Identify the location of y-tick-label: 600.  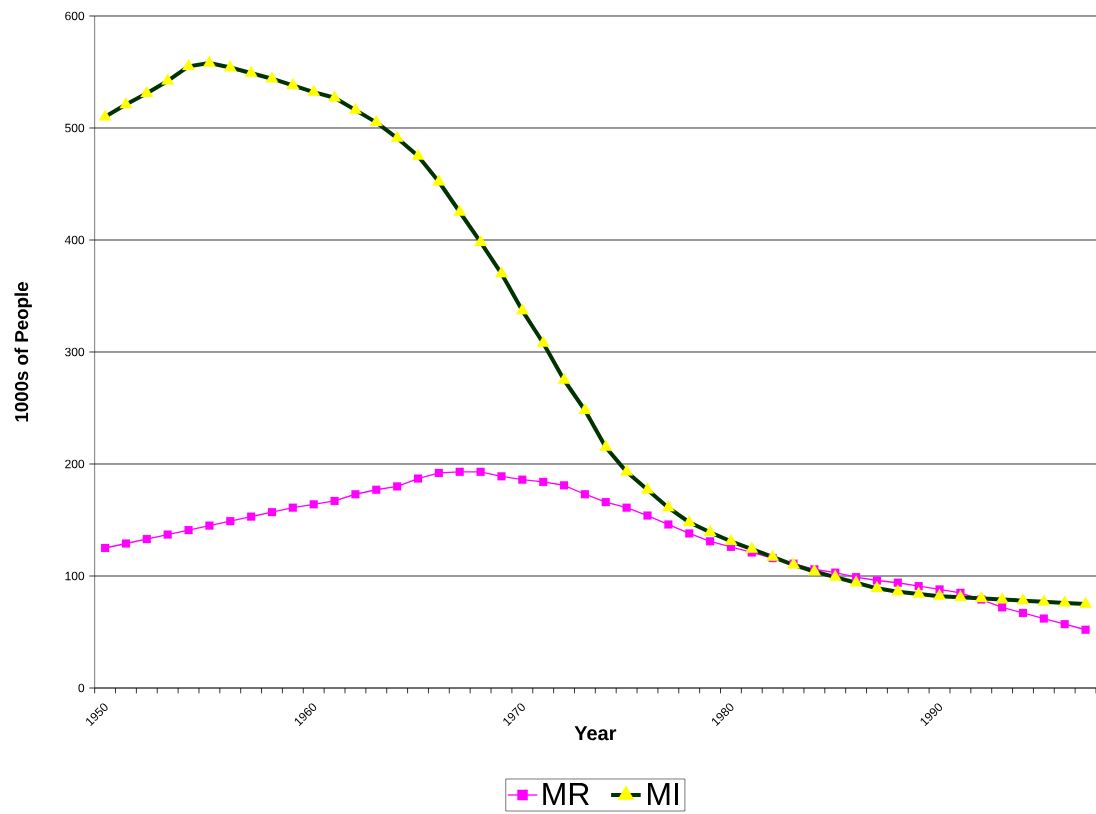
(75, 16).